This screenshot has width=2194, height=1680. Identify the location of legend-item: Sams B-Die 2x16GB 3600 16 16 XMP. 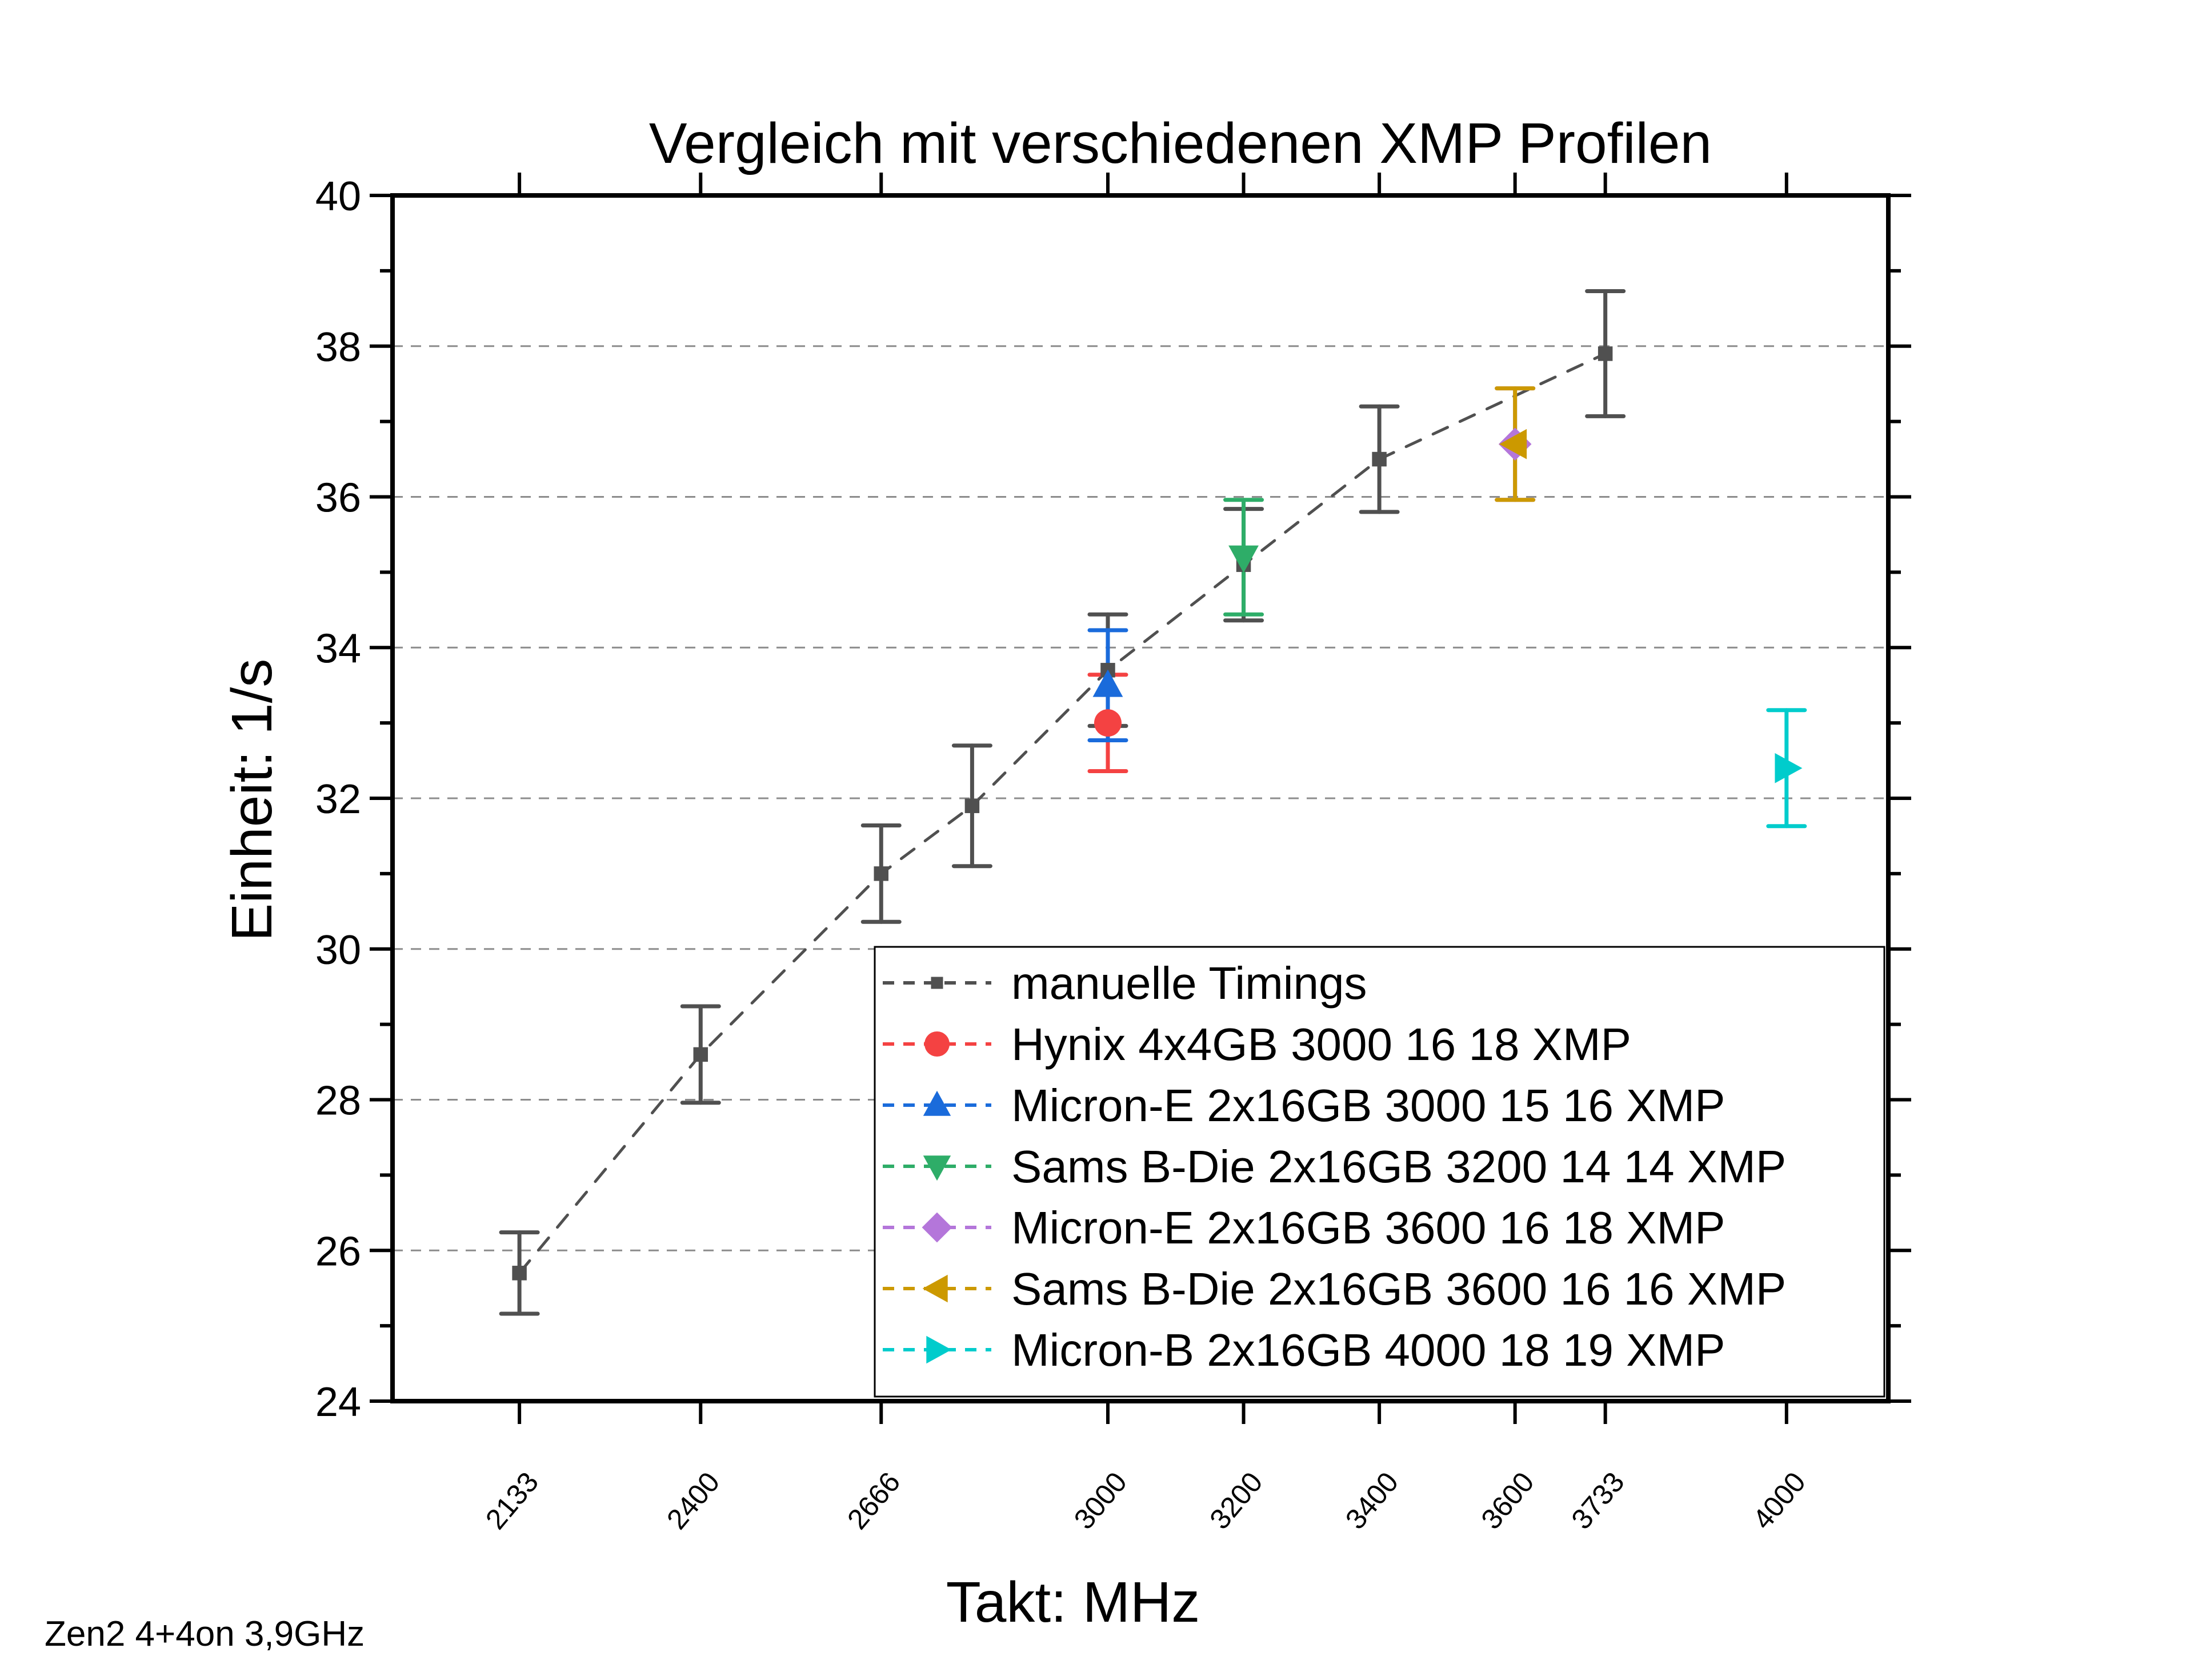
(1335, 1288).